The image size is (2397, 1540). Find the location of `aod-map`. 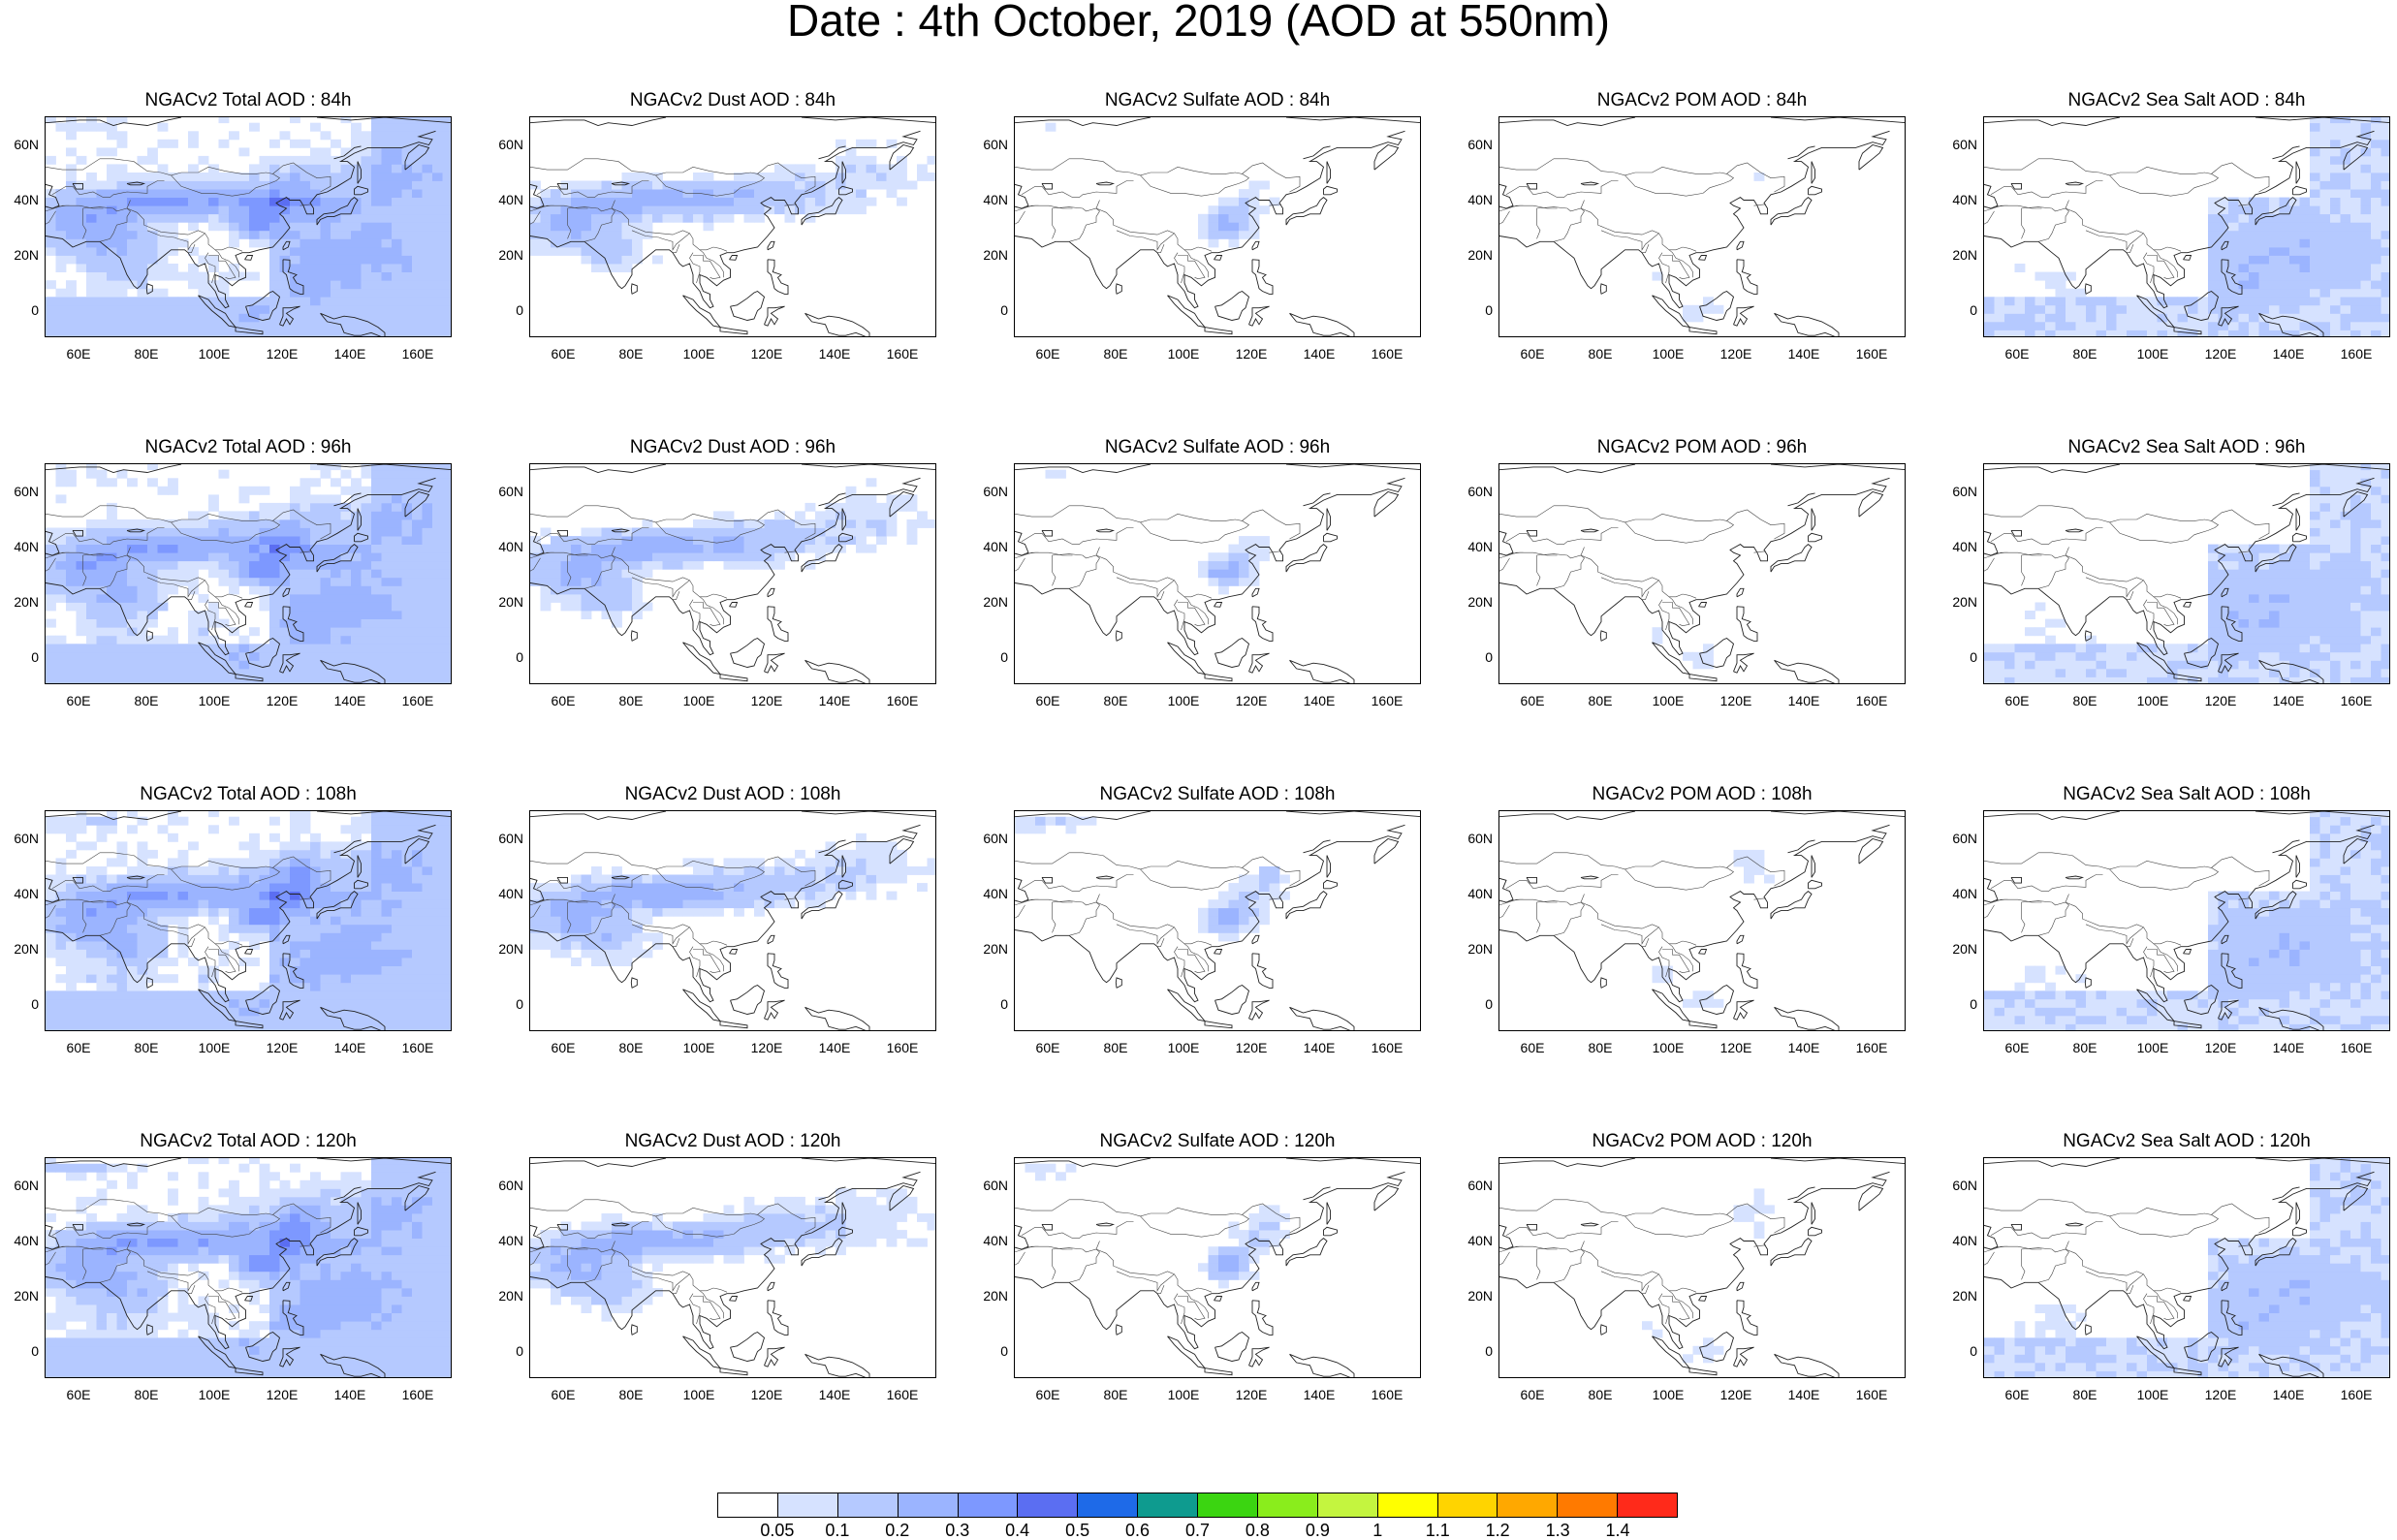

aod-map is located at coordinates (249, 574).